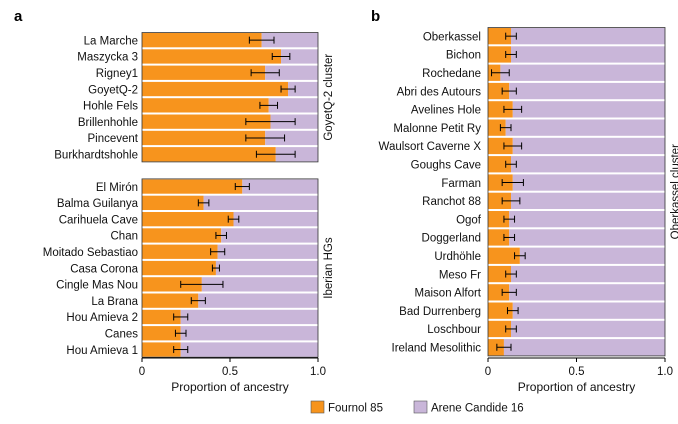  What do you see at coordinates (355, 409) in the screenshot?
I see `legend-label: Fournol 85` at bounding box center [355, 409].